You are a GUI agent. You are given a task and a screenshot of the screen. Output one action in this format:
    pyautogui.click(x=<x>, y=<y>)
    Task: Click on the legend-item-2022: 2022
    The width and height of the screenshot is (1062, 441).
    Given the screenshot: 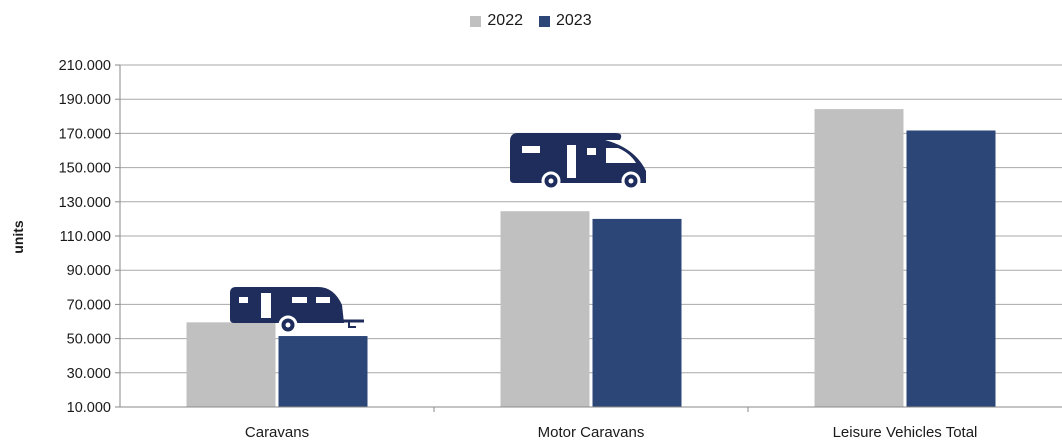 What is the action you would take?
    pyautogui.click(x=496, y=21)
    